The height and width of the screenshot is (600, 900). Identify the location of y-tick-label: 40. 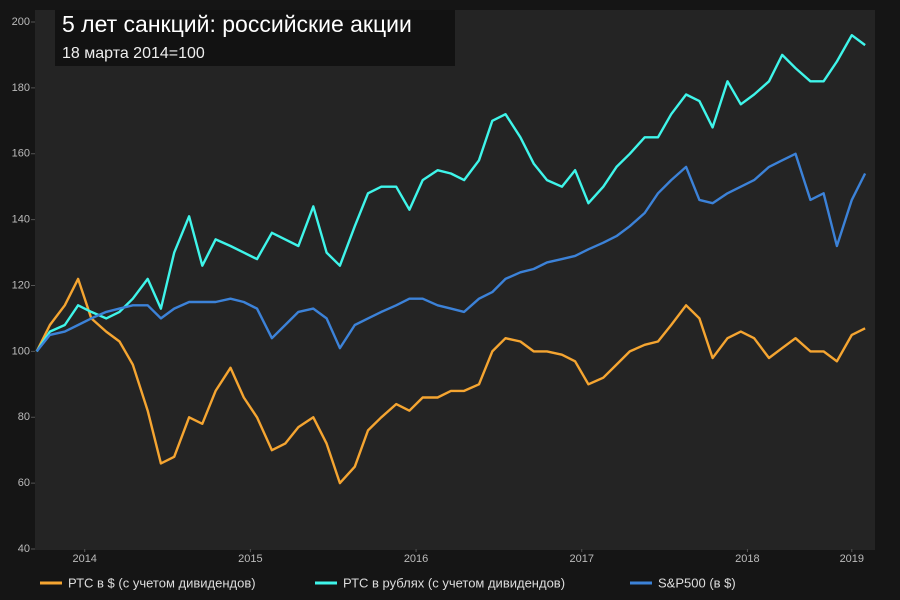
(24, 549).